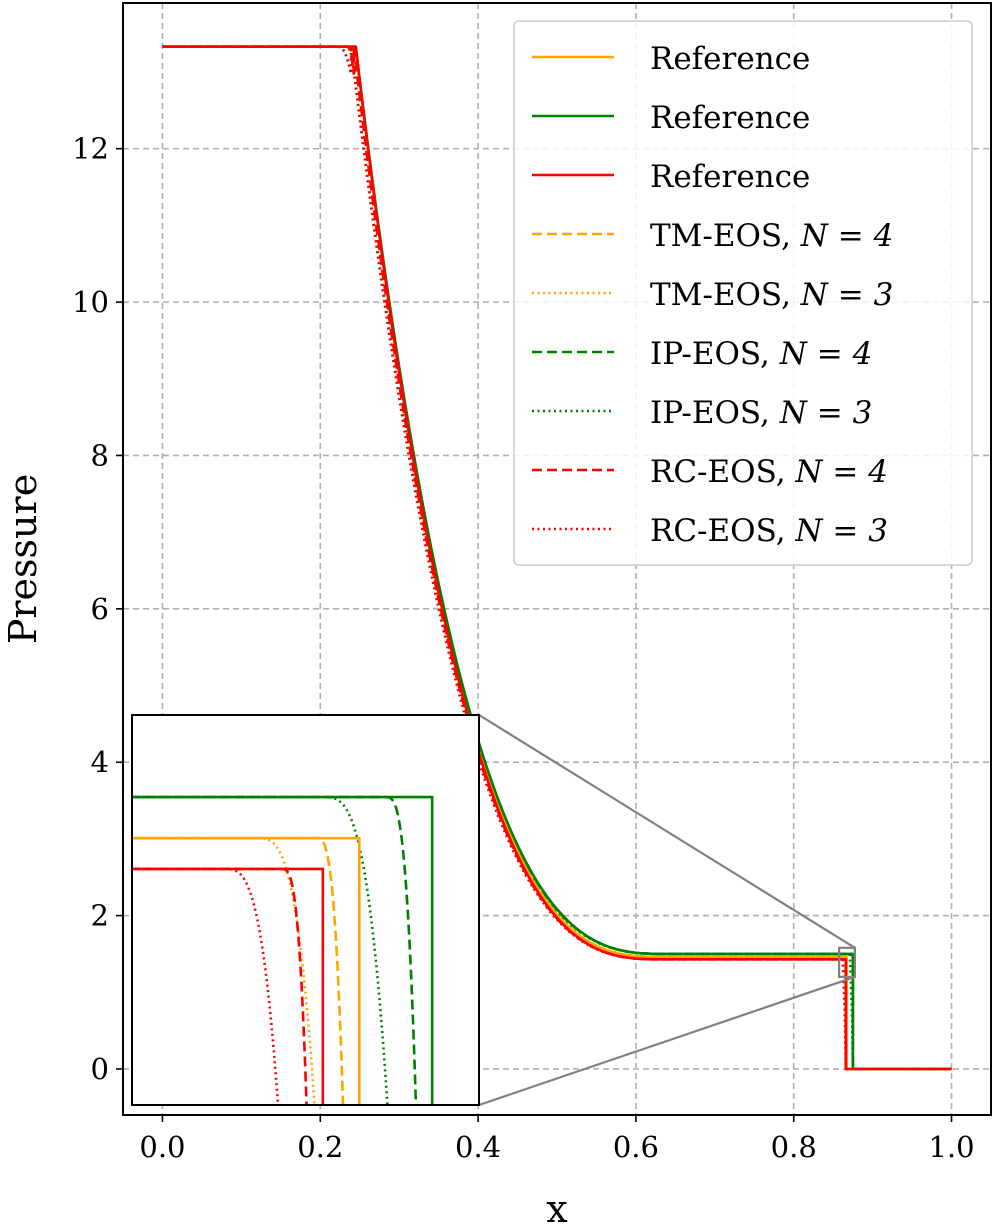 The height and width of the screenshot is (1225, 997). What do you see at coordinates (100, 455) in the screenshot?
I see `y-tick-label: 8` at bounding box center [100, 455].